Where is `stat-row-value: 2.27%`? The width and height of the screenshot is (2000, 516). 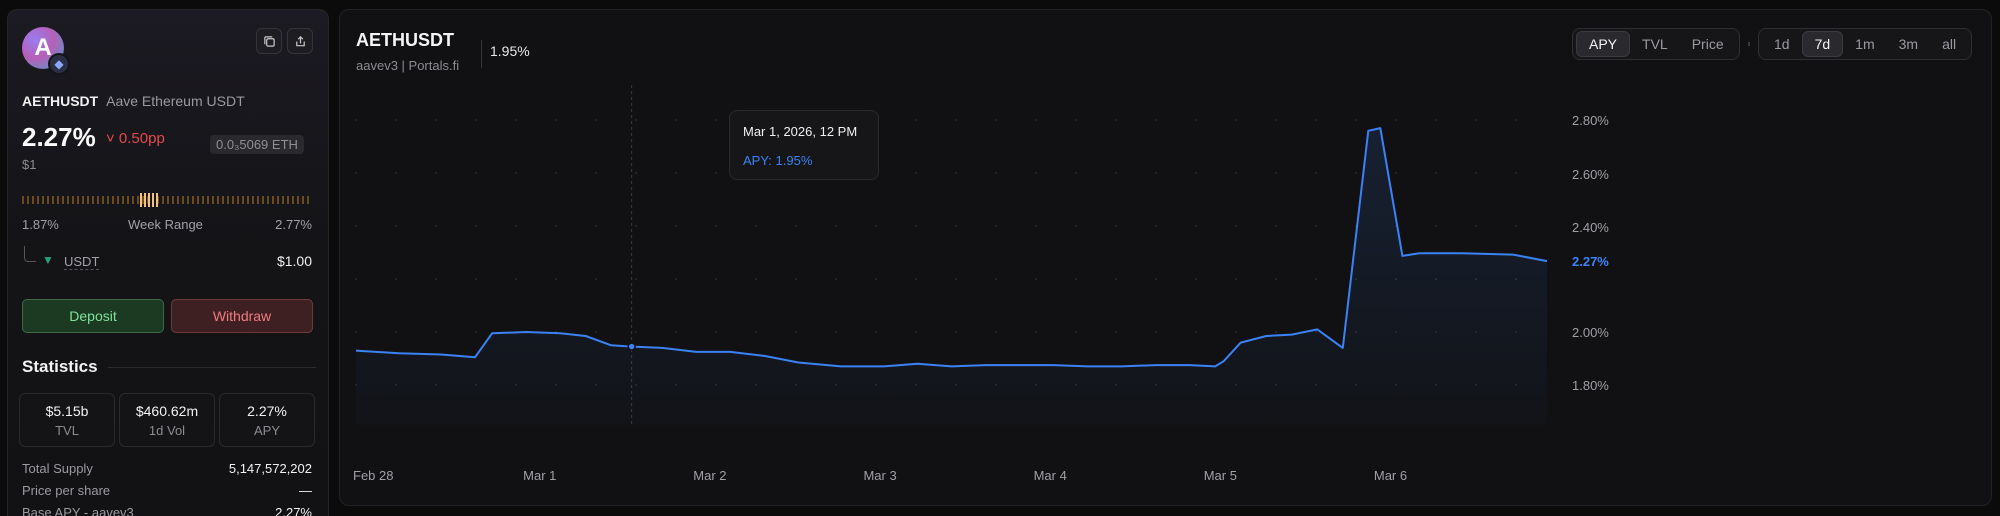
stat-row-value: 2.27% is located at coordinates (293, 510).